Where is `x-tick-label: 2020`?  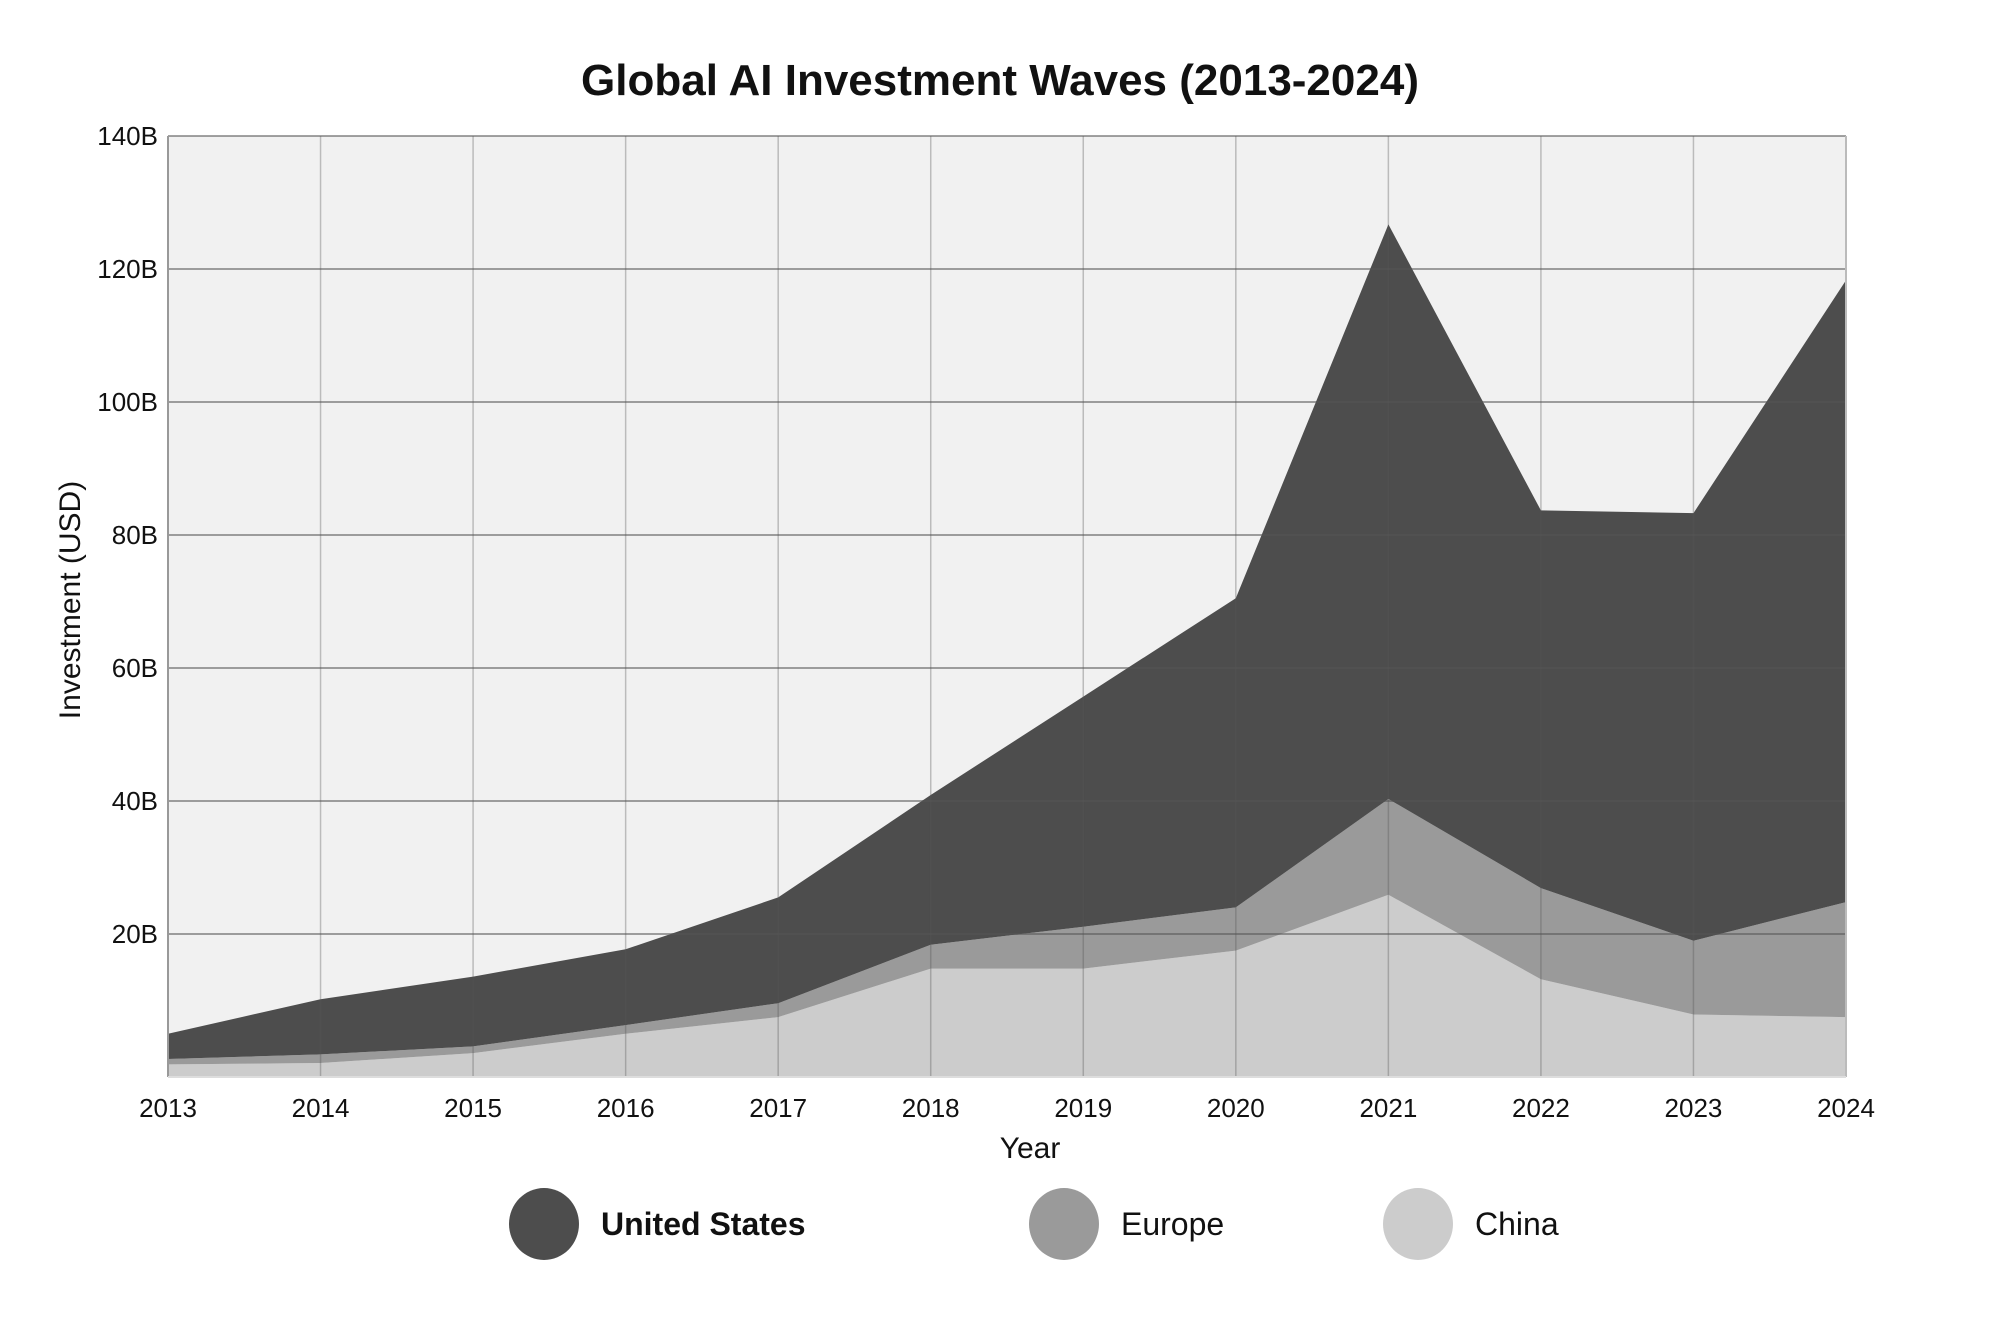 x-tick-label: 2020 is located at coordinates (1236, 1108).